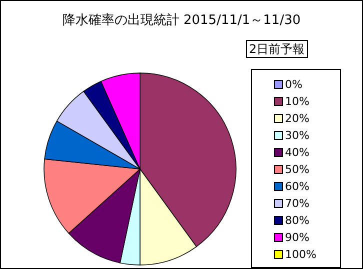 Image resolution: width=363 pixels, height=270 pixels. I want to click on legend-label: 70%, so click(297, 203).